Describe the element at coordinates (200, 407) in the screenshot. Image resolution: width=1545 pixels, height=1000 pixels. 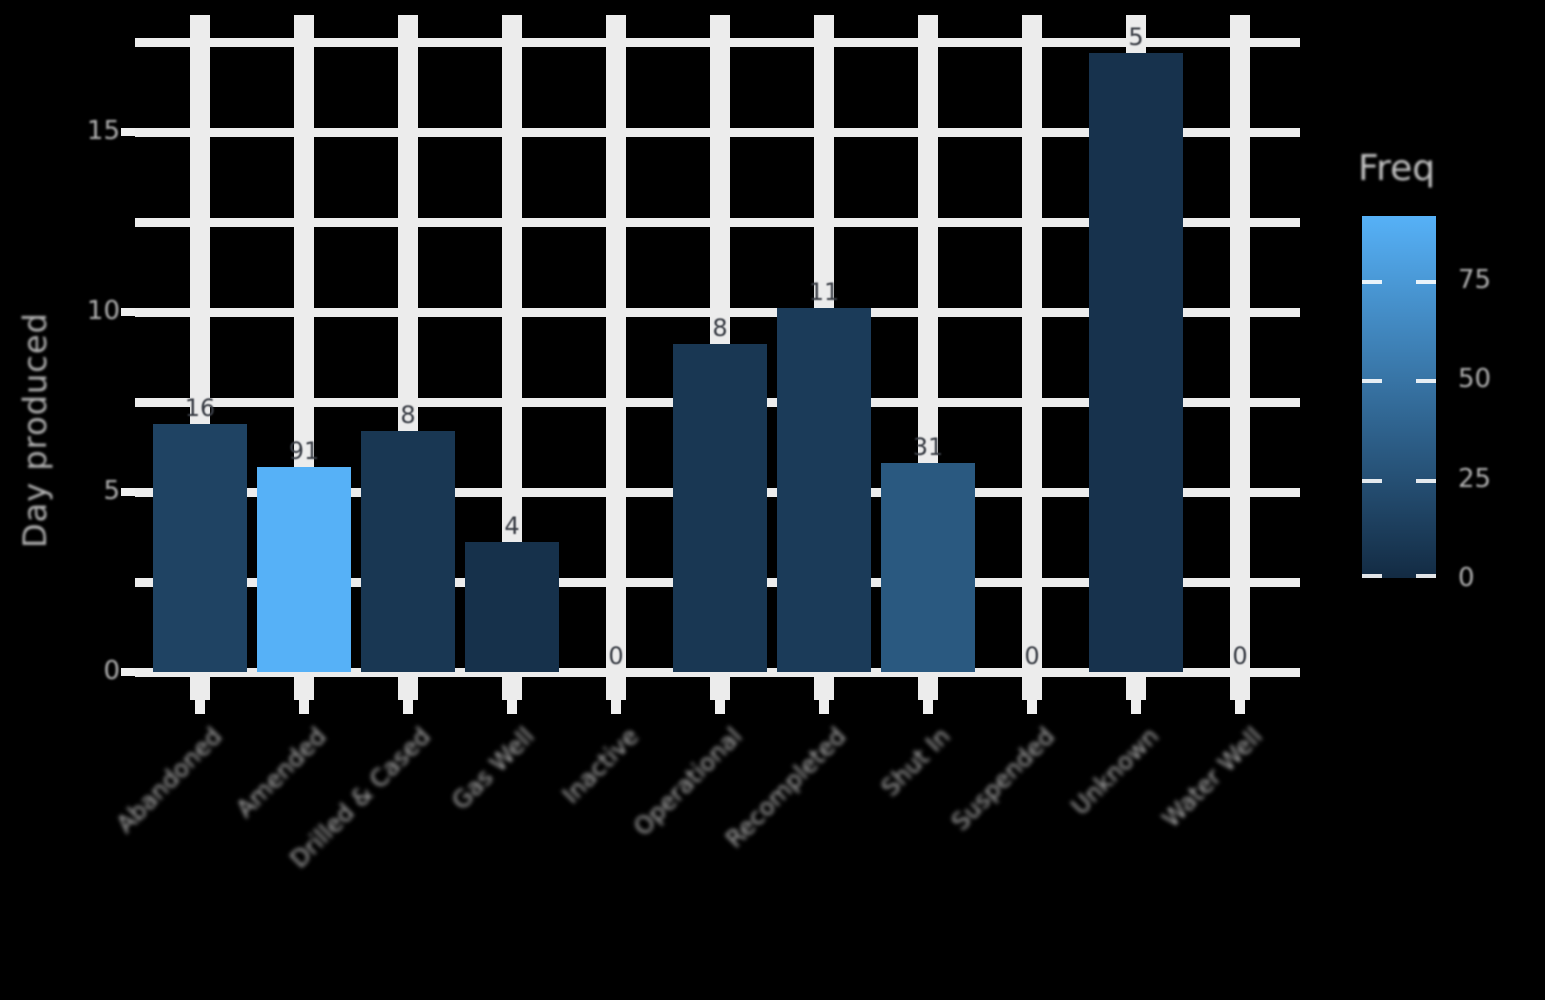
I see `bar-value-label: 16` at that location.